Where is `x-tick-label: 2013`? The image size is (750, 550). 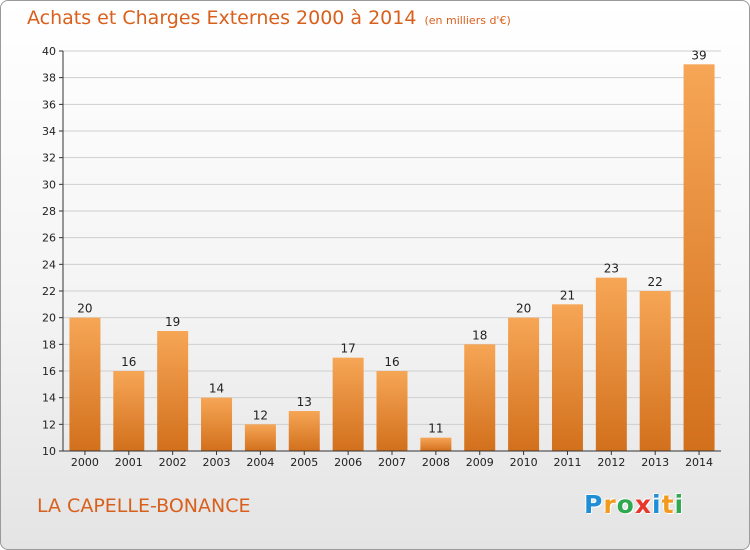
x-tick-label: 2013 is located at coordinates (655, 462).